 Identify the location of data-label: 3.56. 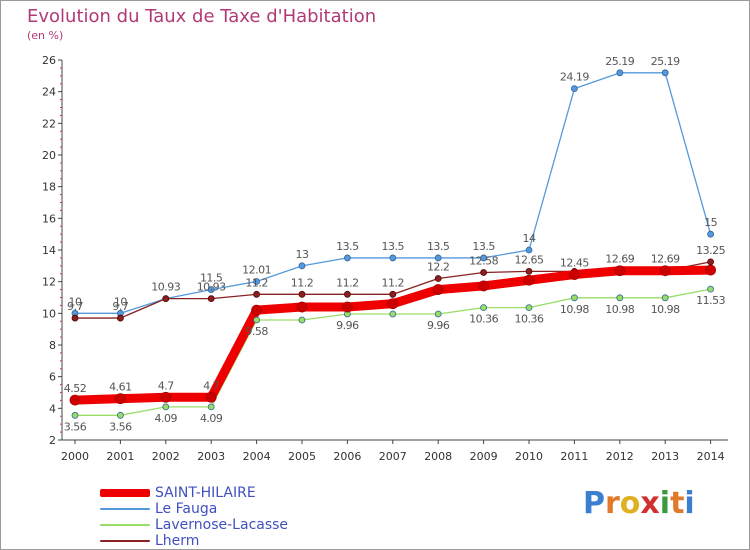
(75, 426).